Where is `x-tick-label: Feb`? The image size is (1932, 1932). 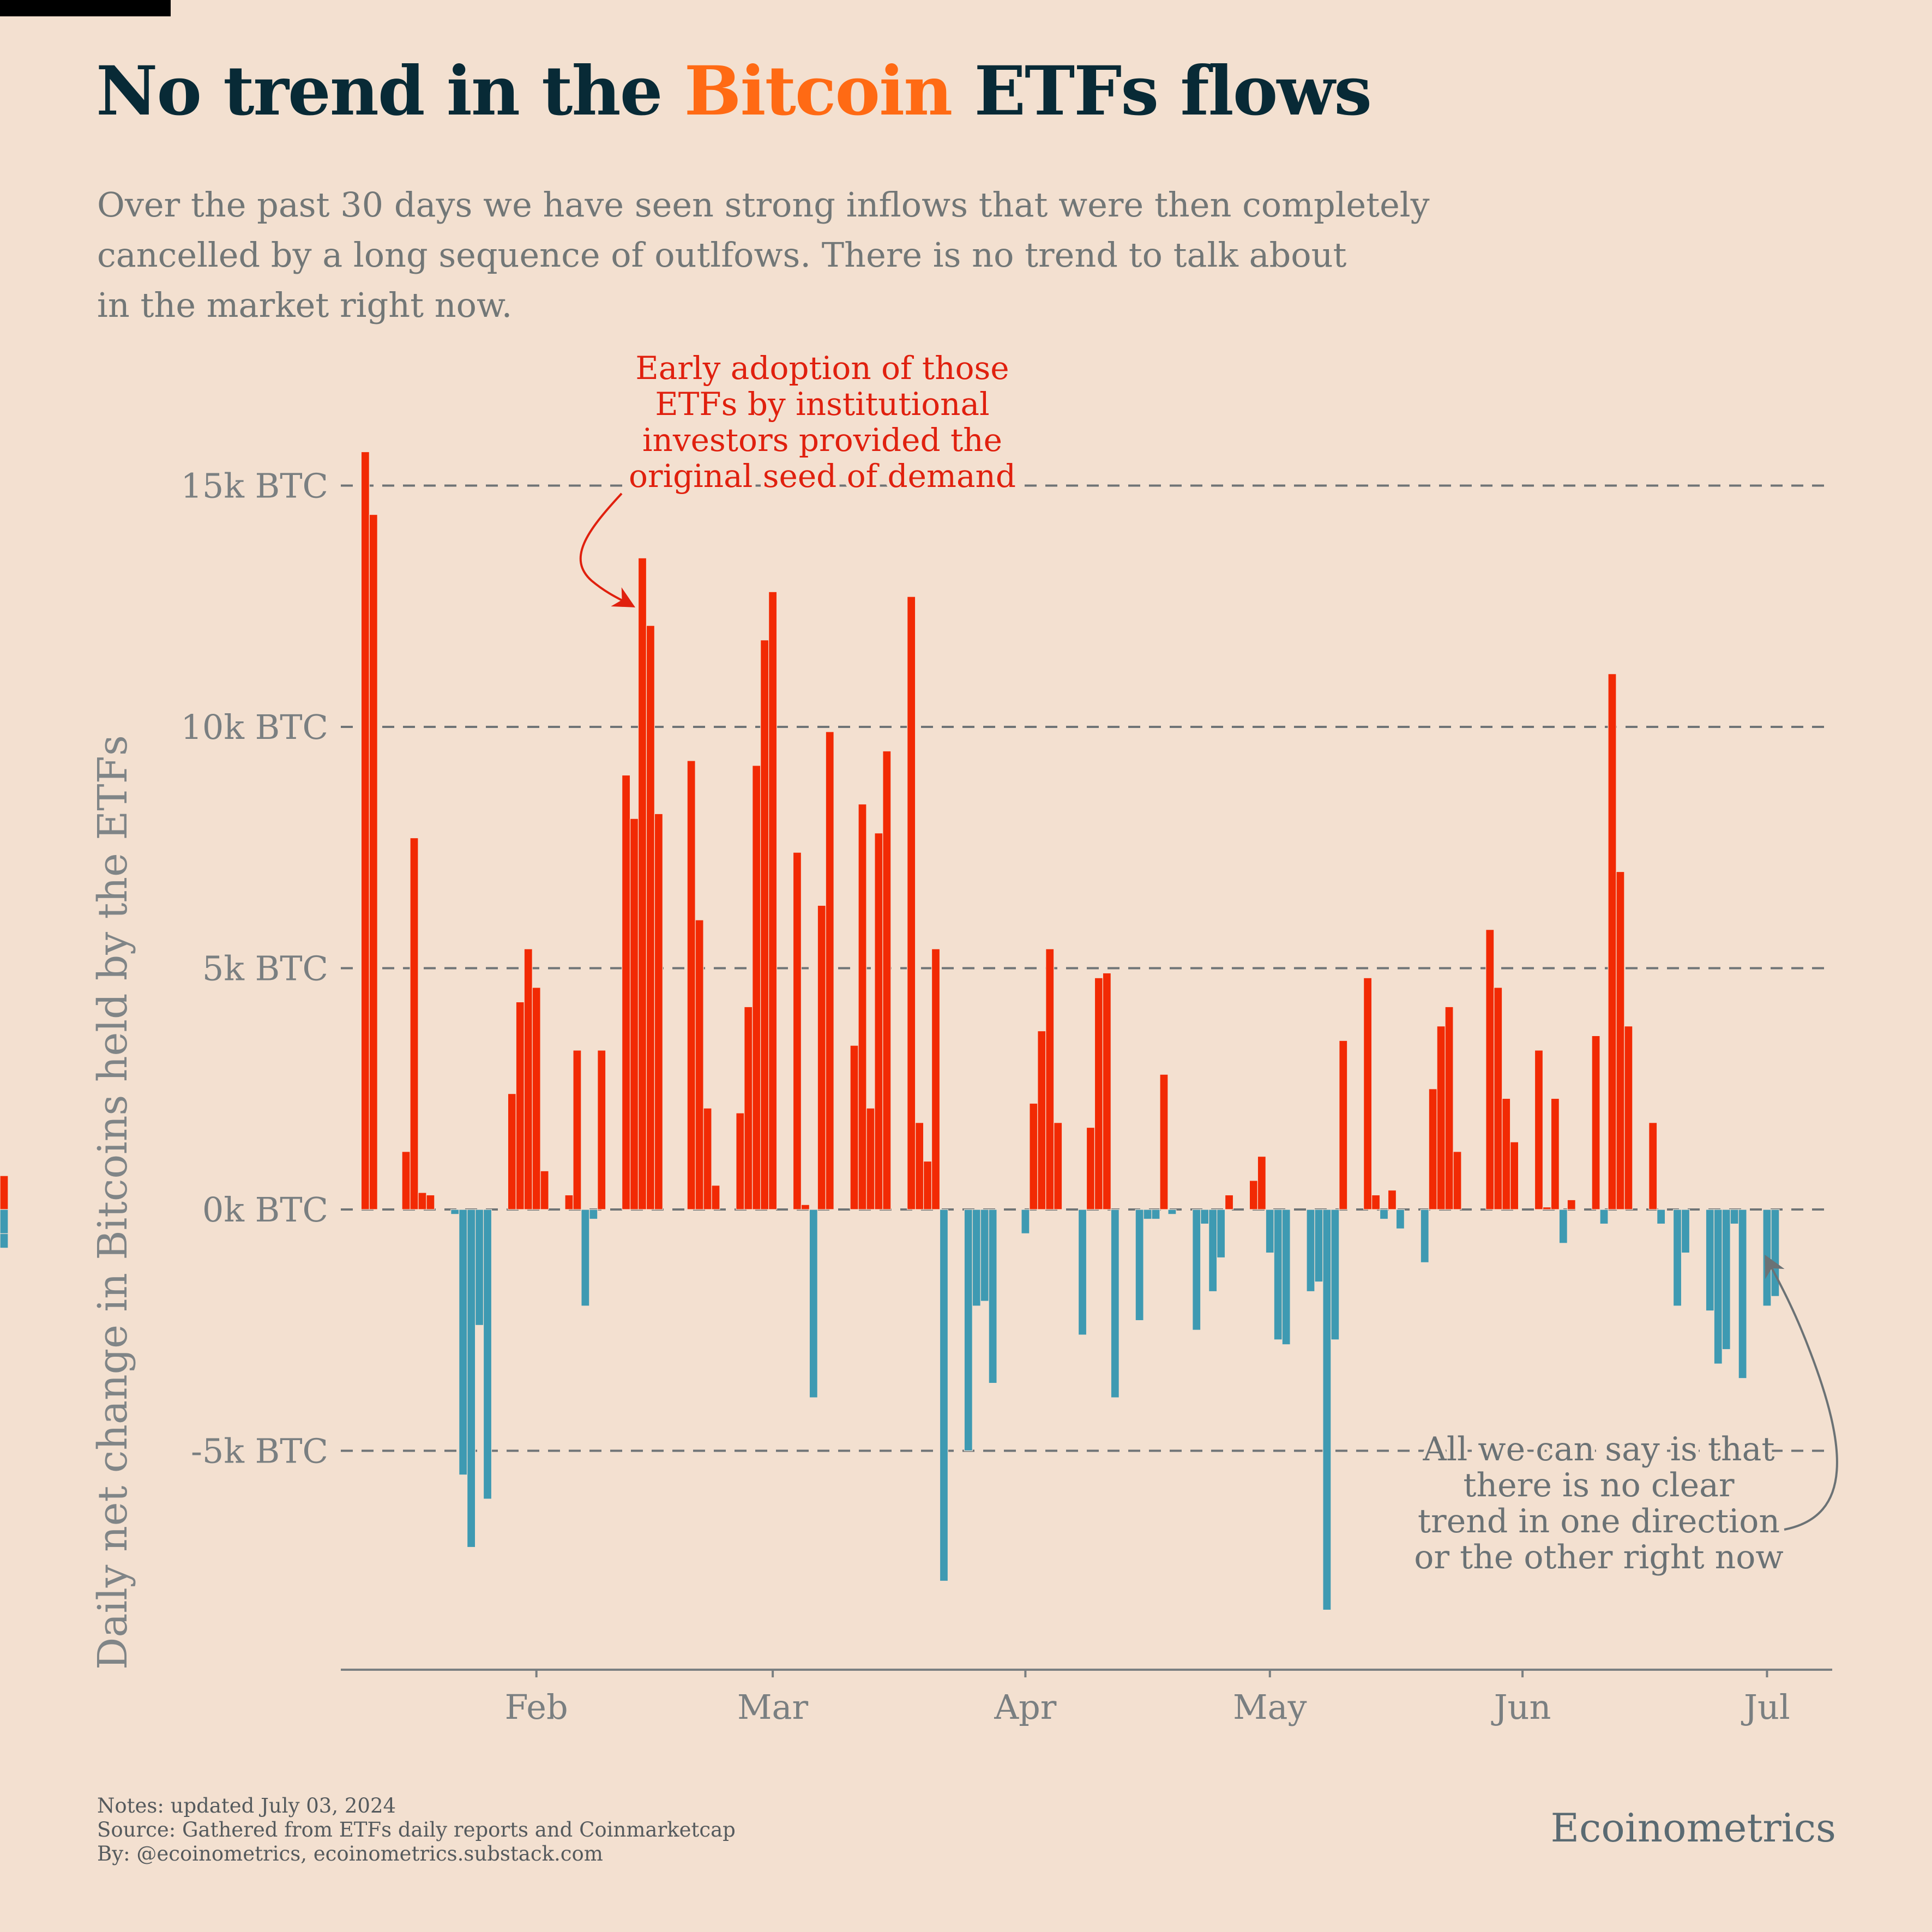 x-tick-label: Feb is located at coordinates (536, 1707).